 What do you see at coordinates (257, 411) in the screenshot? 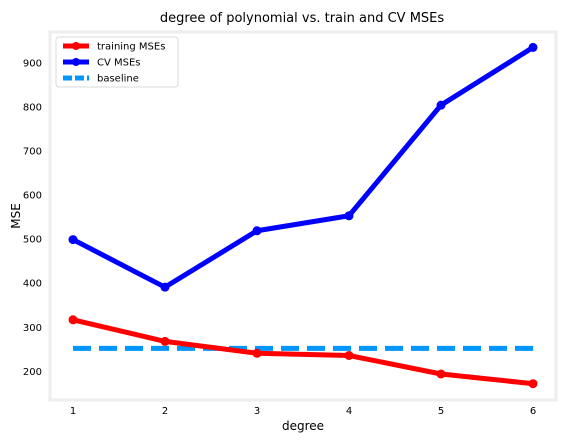
I see `x-tick-label: 3` at bounding box center [257, 411].